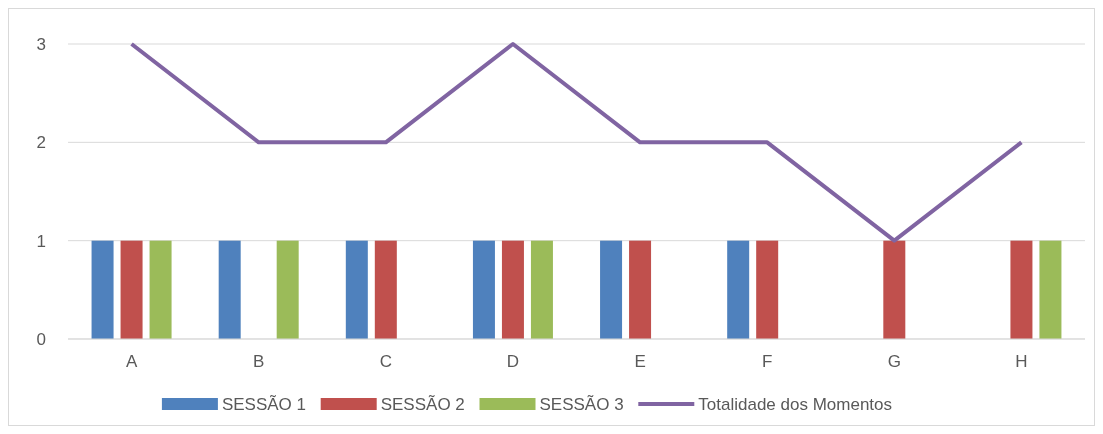  Describe the element at coordinates (131, 361) in the screenshot. I see `x-tick-label: A` at that location.